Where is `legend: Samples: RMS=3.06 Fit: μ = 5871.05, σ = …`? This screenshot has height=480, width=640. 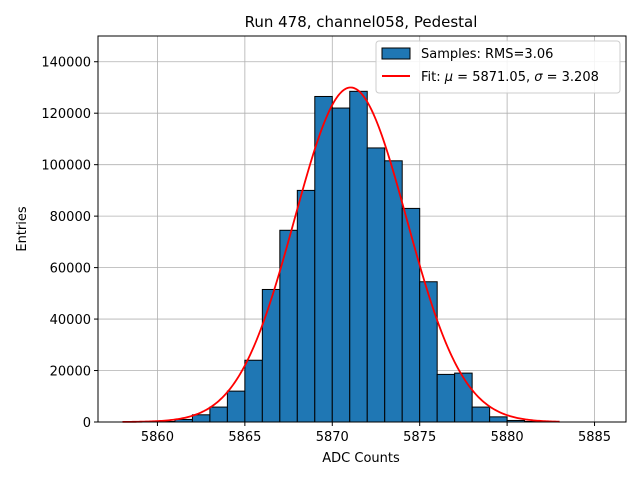
legend: Samples: RMS=3.06 Fit: μ = 5871.05, σ = … is located at coordinates (498, 67).